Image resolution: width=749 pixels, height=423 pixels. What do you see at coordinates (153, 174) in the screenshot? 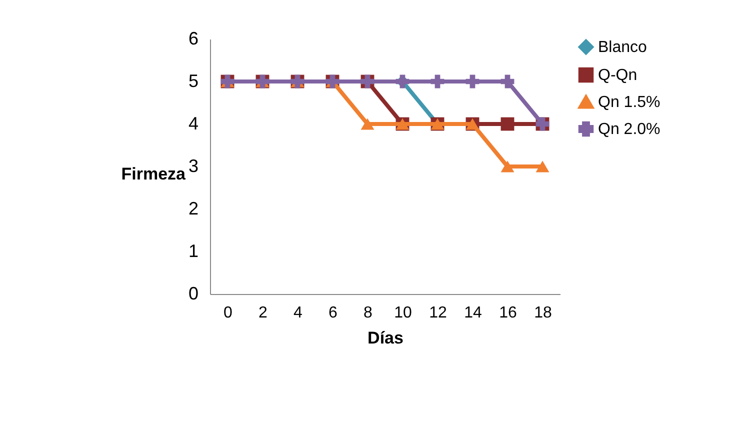
I see `y-axis-title: Firmeza` at bounding box center [153, 174].